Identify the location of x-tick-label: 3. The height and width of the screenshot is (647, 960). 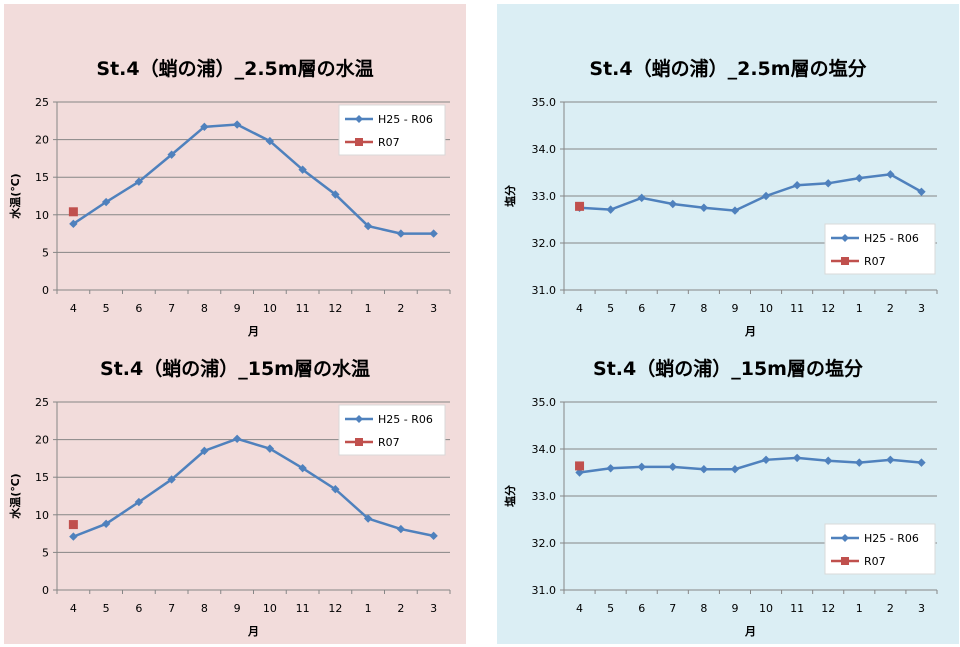
(921, 608).